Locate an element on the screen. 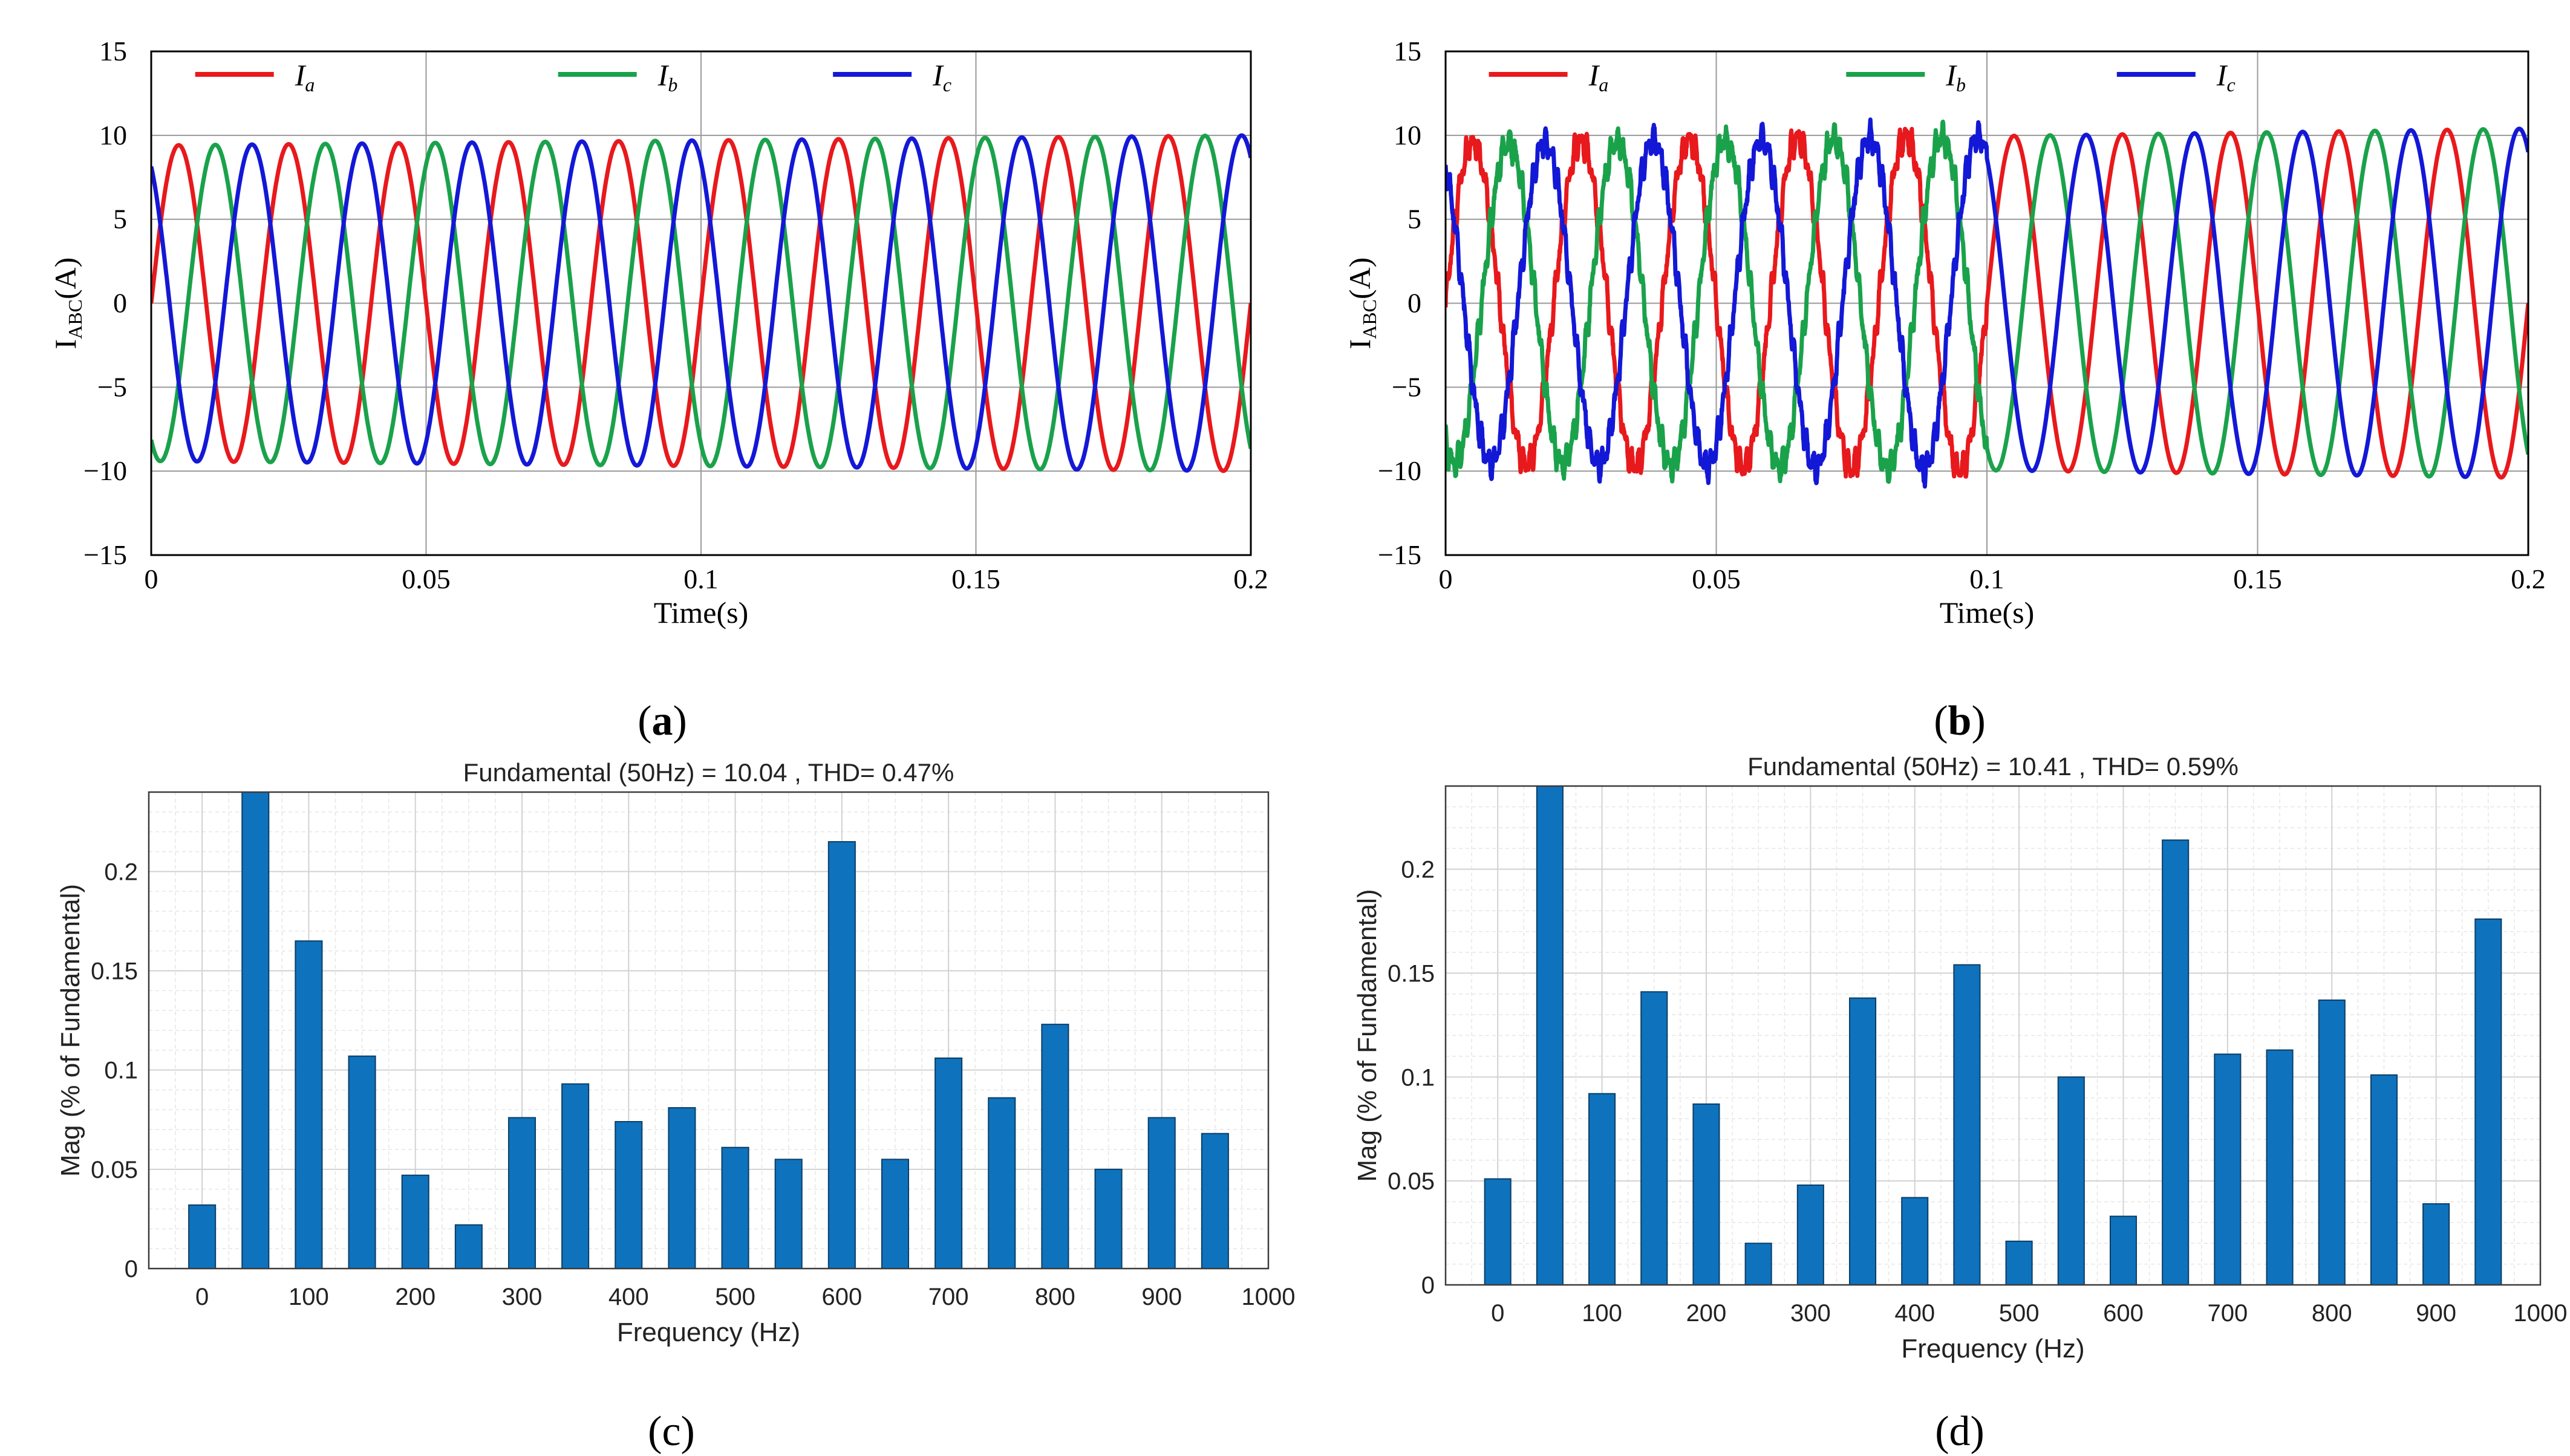 The height and width of the screenshot is (1456, 2570). caption: (d) is located at coordinates (1960, 1431).